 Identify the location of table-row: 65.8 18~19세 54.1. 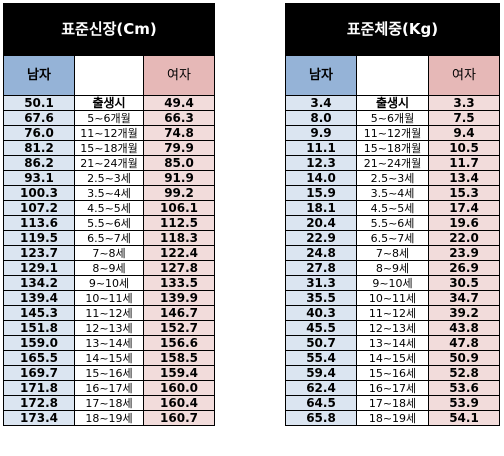
(392, 418).